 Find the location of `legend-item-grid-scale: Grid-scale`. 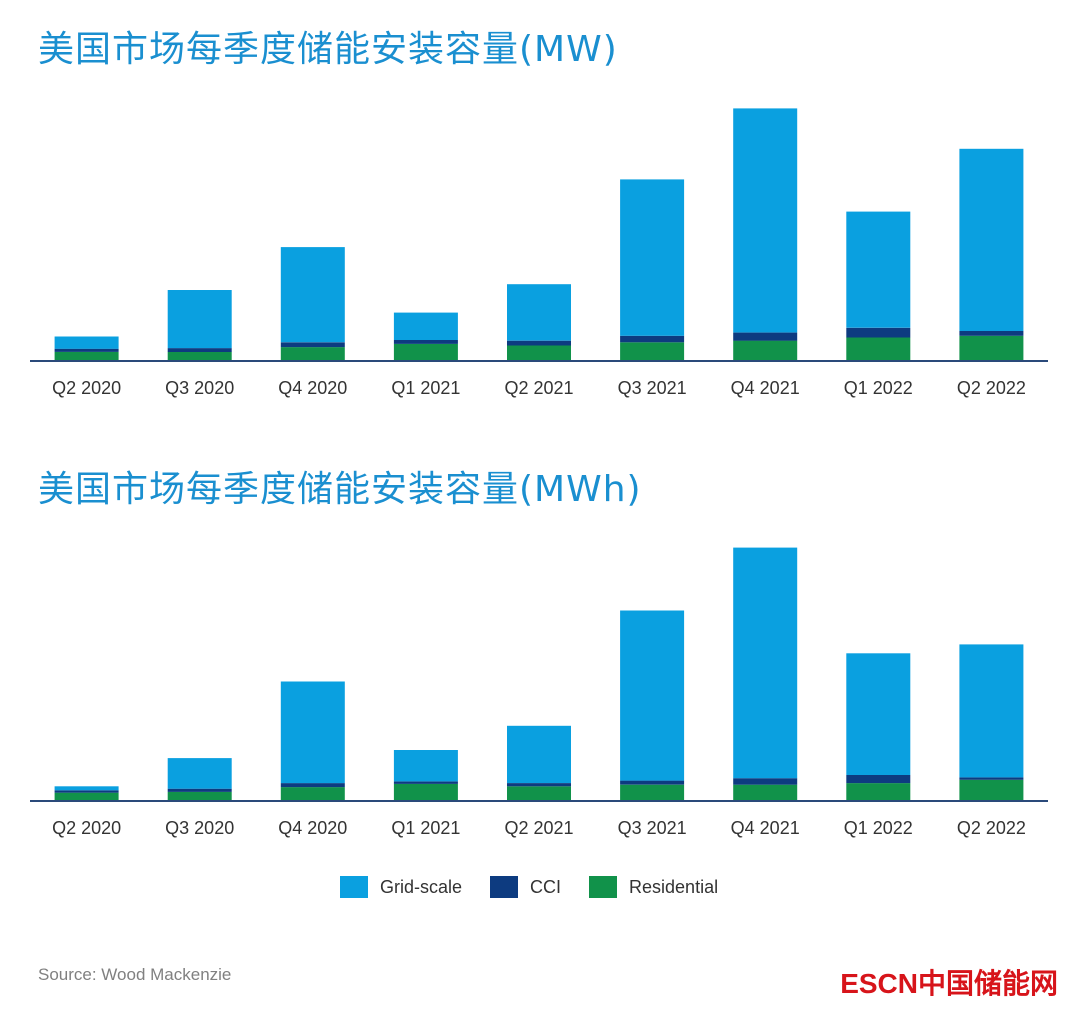

legend-item-grid-scale: Grid-scale is located at coordinates (401, 887).